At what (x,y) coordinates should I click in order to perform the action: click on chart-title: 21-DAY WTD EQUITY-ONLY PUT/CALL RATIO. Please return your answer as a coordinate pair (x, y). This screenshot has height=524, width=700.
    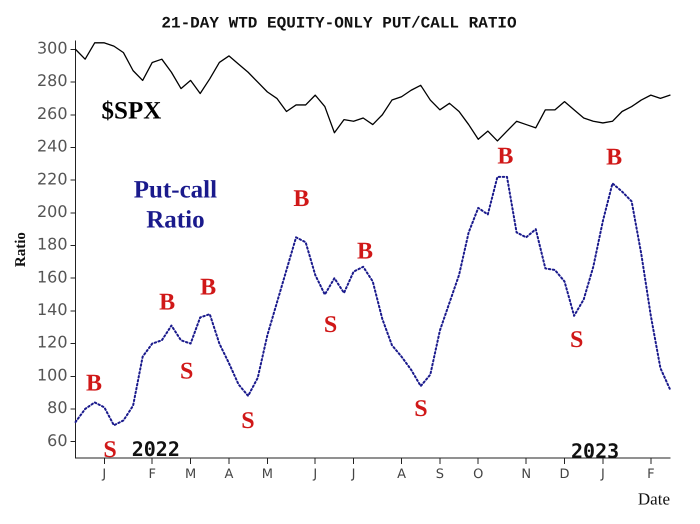
    Looking at the image, I should click on (339, 23).